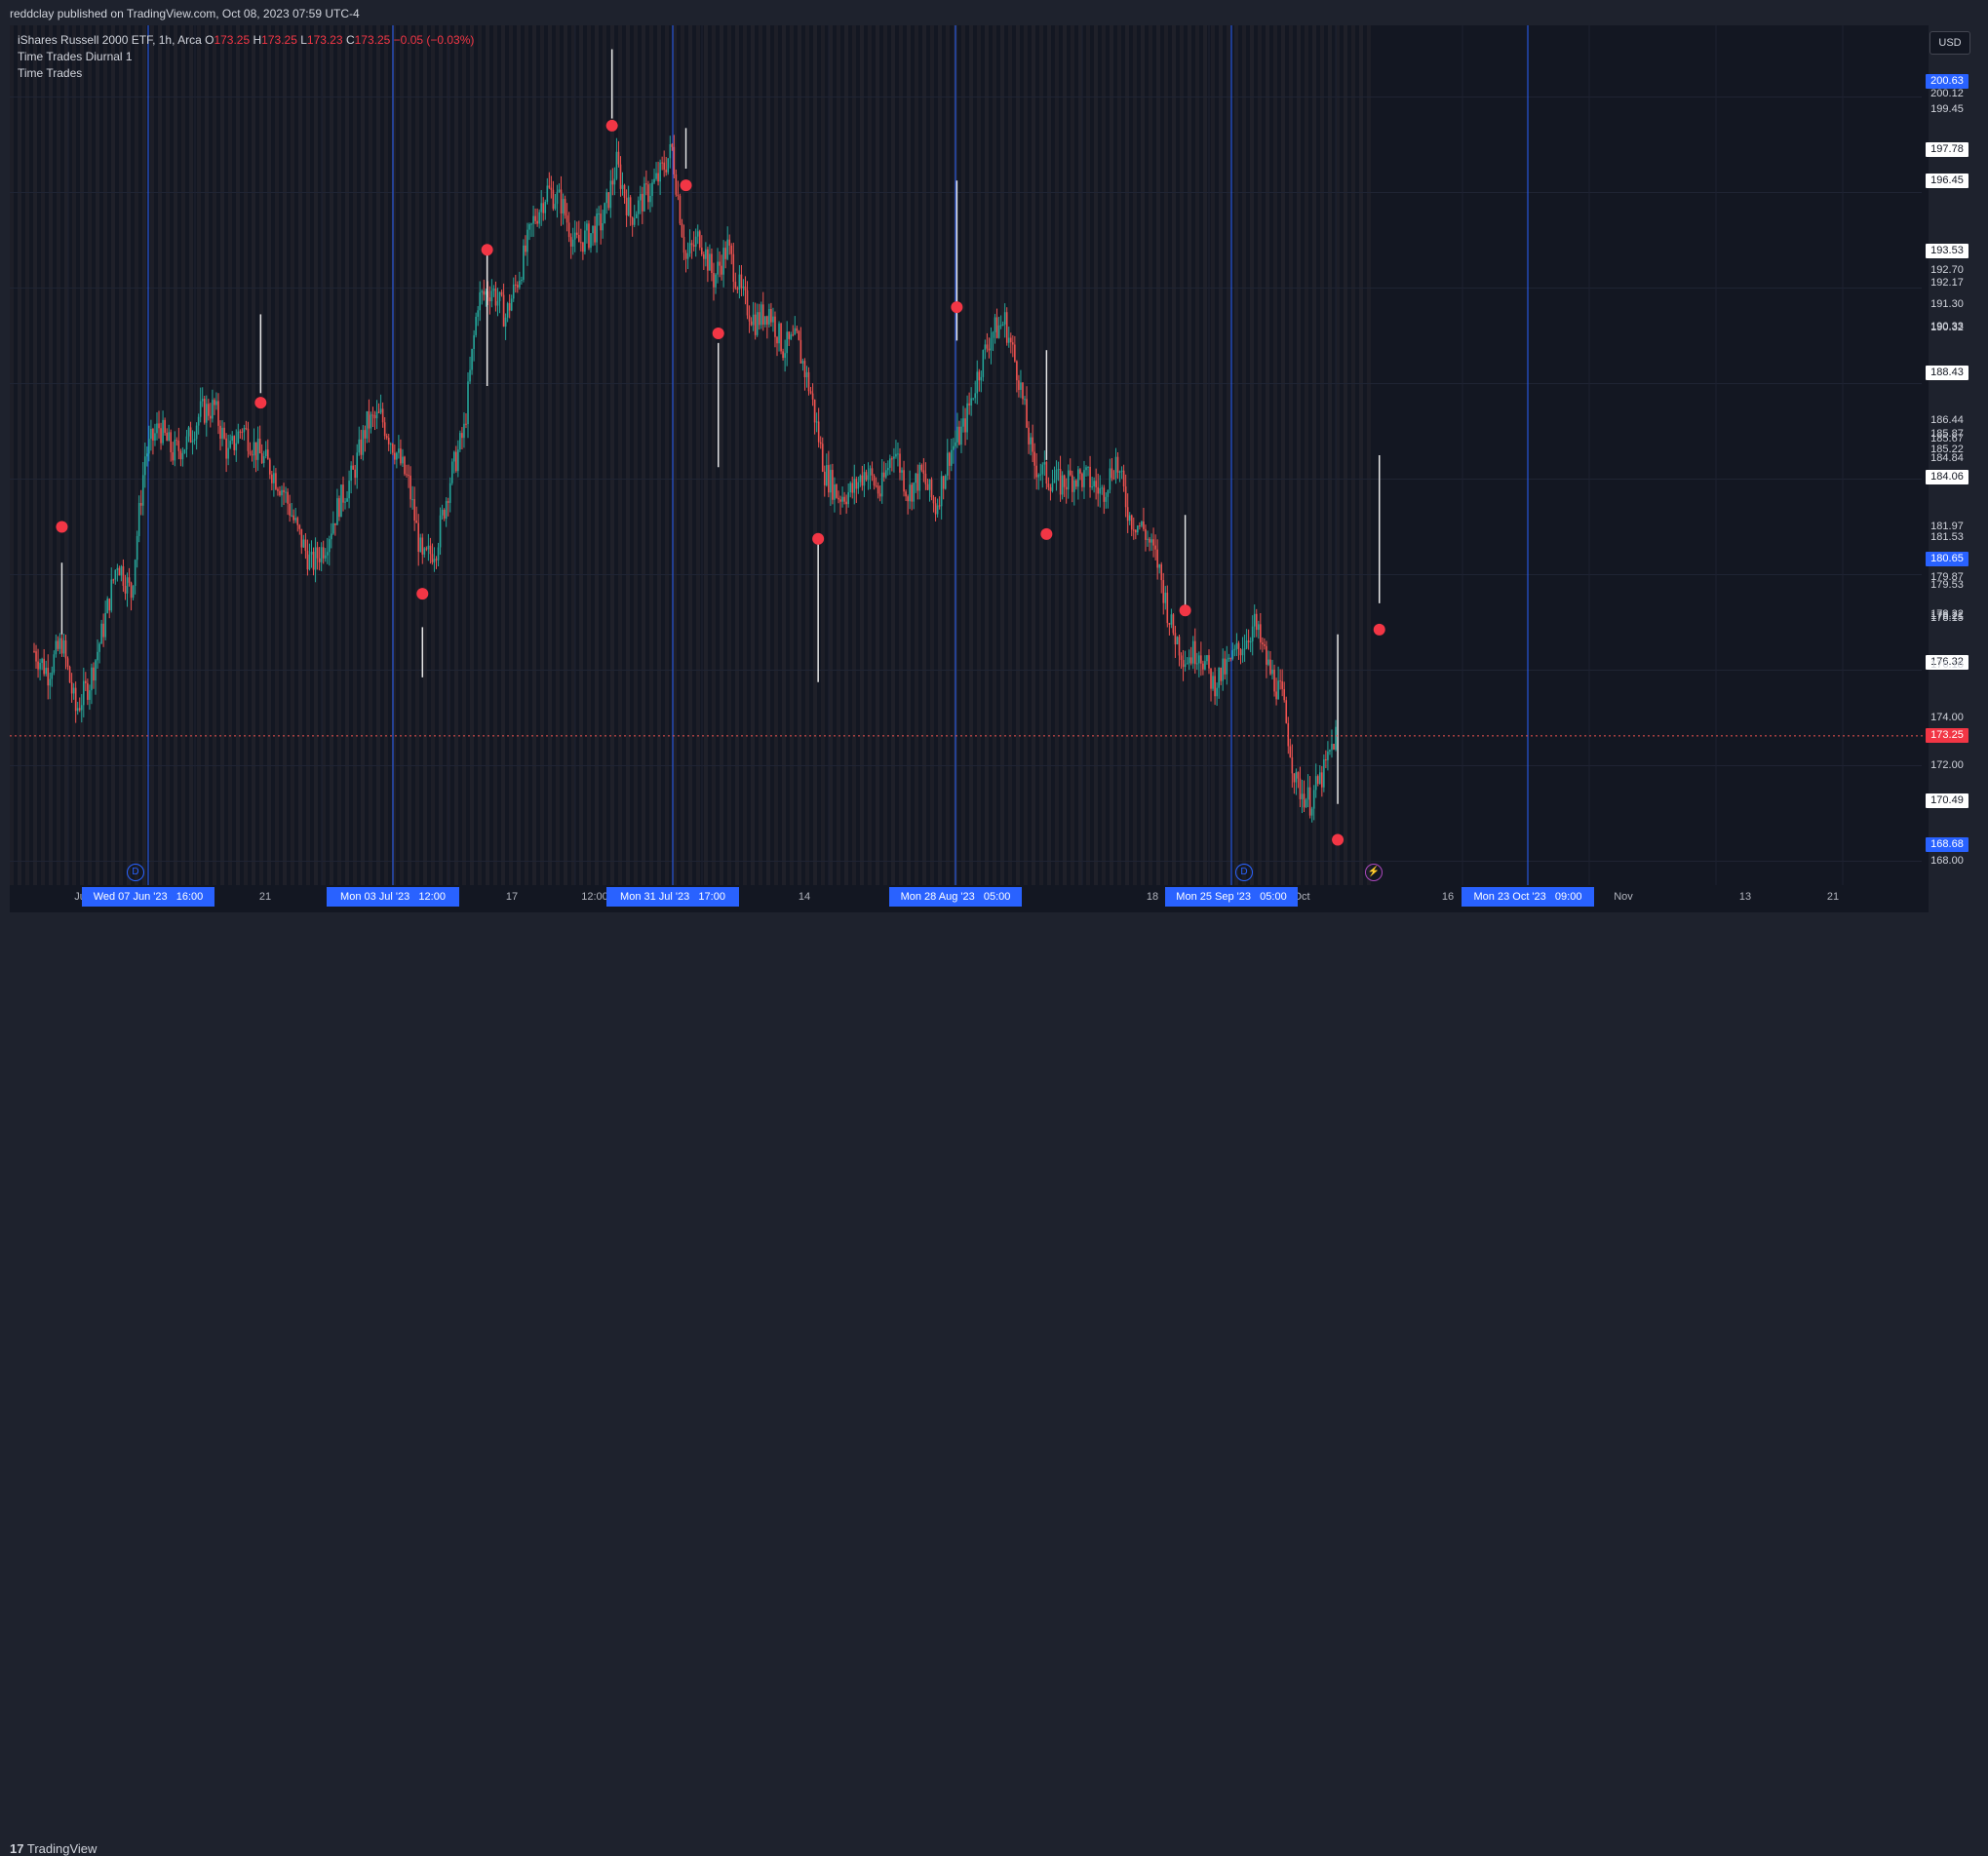 The height and width of the screenshot is (1856, 1988). What do you see at coordinates (1947, 109) in the screenshot?
I see `price-tick-label: 199.45` at bounding box center [1947, 109].